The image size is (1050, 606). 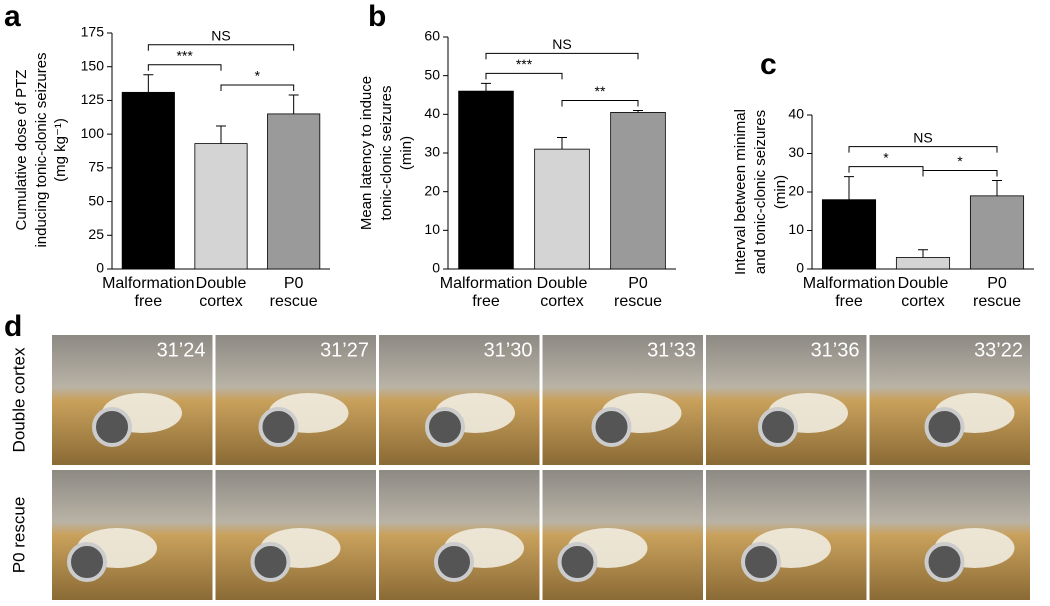 What do you see at coordinates (181, 350) in the screenshot?
I see `timestamp: 31’24` at bounding box center [181, 350].